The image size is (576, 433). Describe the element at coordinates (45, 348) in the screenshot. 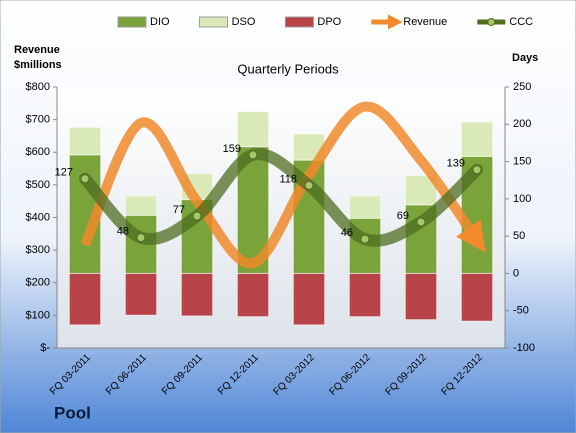

I see `y-tick-label: $-` at that location.